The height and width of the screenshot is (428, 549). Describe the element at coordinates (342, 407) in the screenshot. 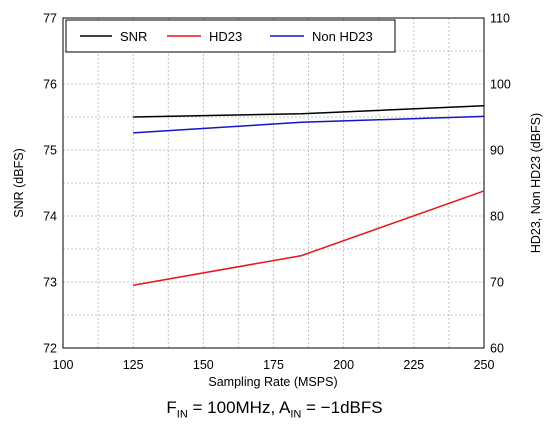

I see `caption-a-value: = −1dBFS` at that location.